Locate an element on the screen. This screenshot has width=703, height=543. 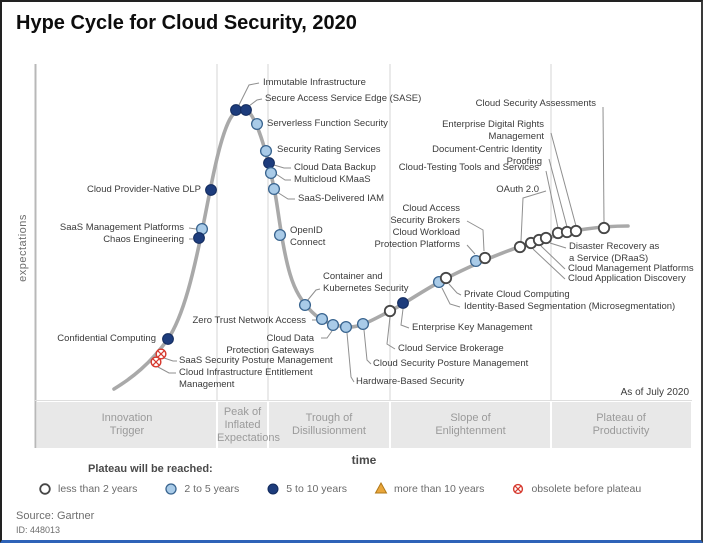
leader-line-enterprise-key-management is located at coordinates (405, 318).